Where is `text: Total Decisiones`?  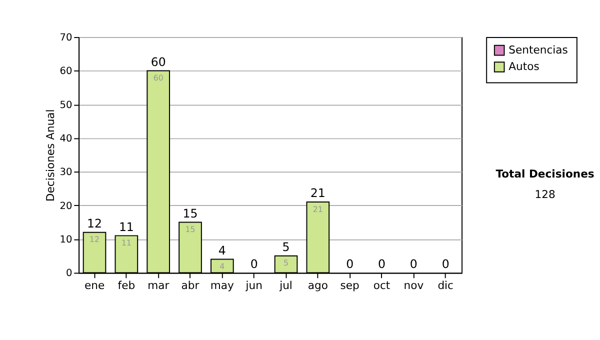 text: Total Decisiones is located at coordinates (545, 173).